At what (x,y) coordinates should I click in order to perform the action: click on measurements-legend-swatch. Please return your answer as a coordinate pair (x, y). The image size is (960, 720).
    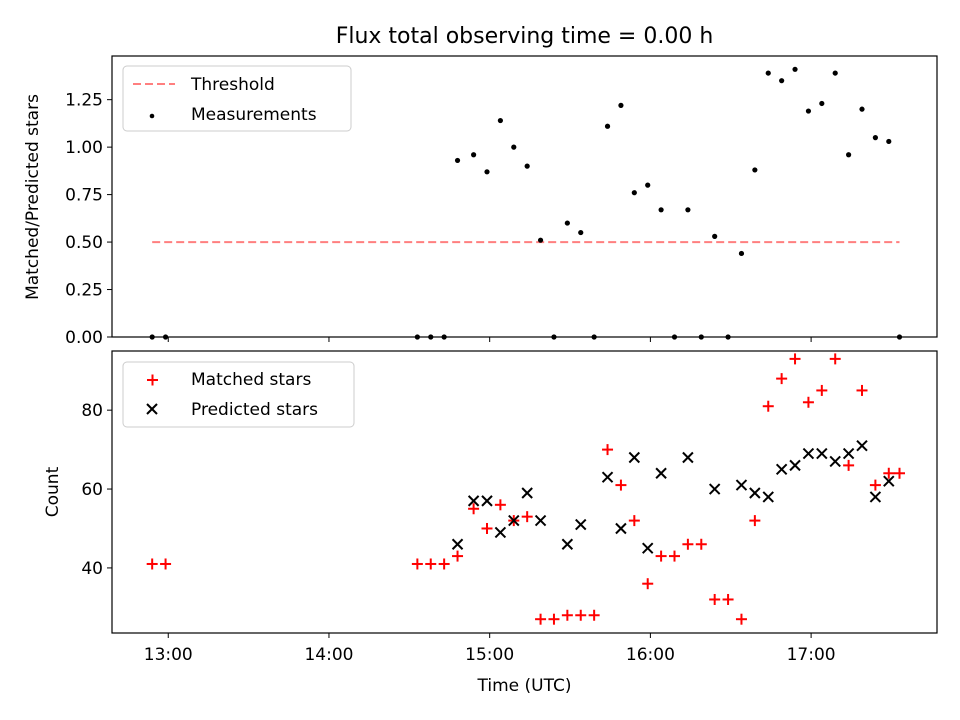
    Looking at the image, I should click on (152, 116).